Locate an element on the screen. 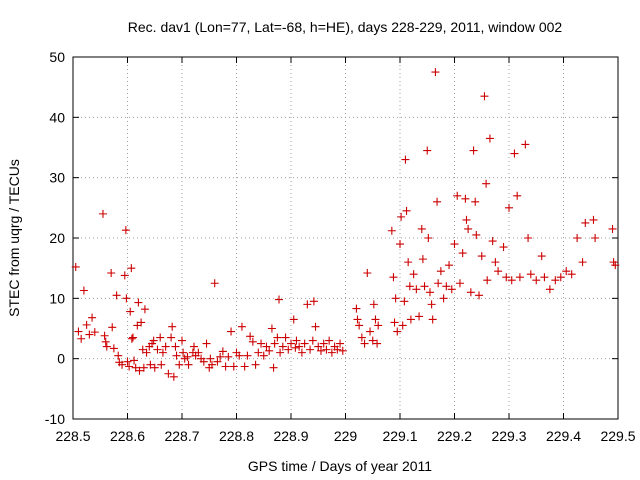 The height and width of the screenshot is (480, 640). y-tick-label: -10 is located at coordinates (55, 419).